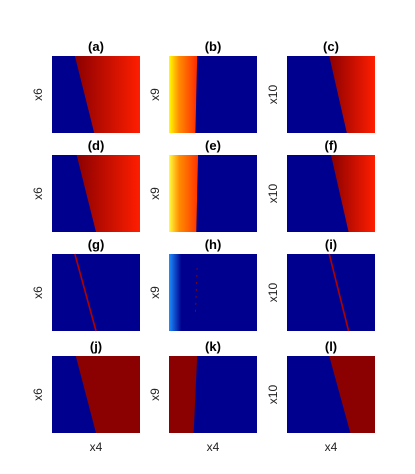 Image resolution: width=415 pixels, height=474 pixels. What do you see at coordinates (213, 145) in the screenshot?
I see `panel-title: (e)` at bounding box center [213, 145].